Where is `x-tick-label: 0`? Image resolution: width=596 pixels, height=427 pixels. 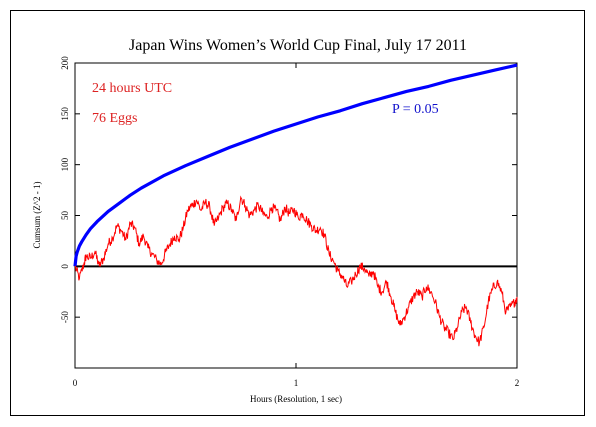 x-tick-label: 0 is located at coordinates (75, 383).